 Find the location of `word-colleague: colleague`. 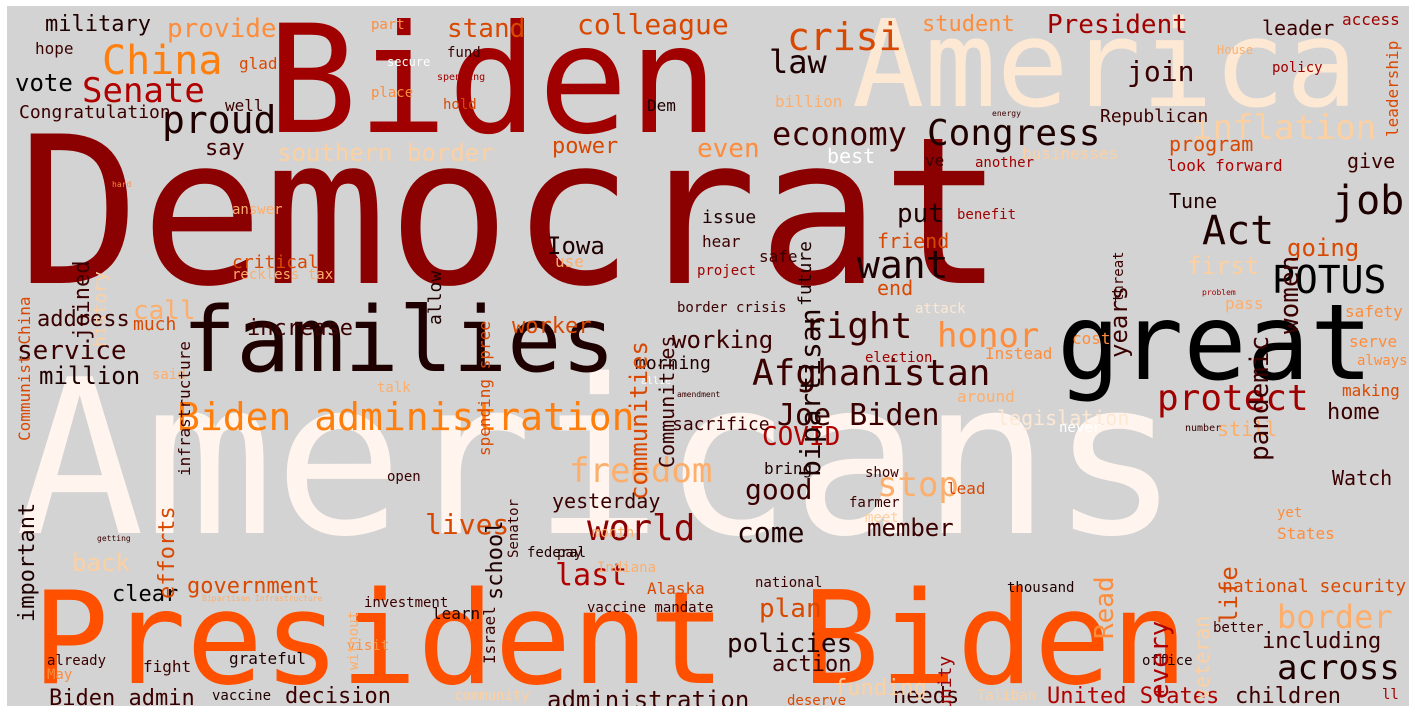

word-colleague: colleague is located at coordinates (653, 24).